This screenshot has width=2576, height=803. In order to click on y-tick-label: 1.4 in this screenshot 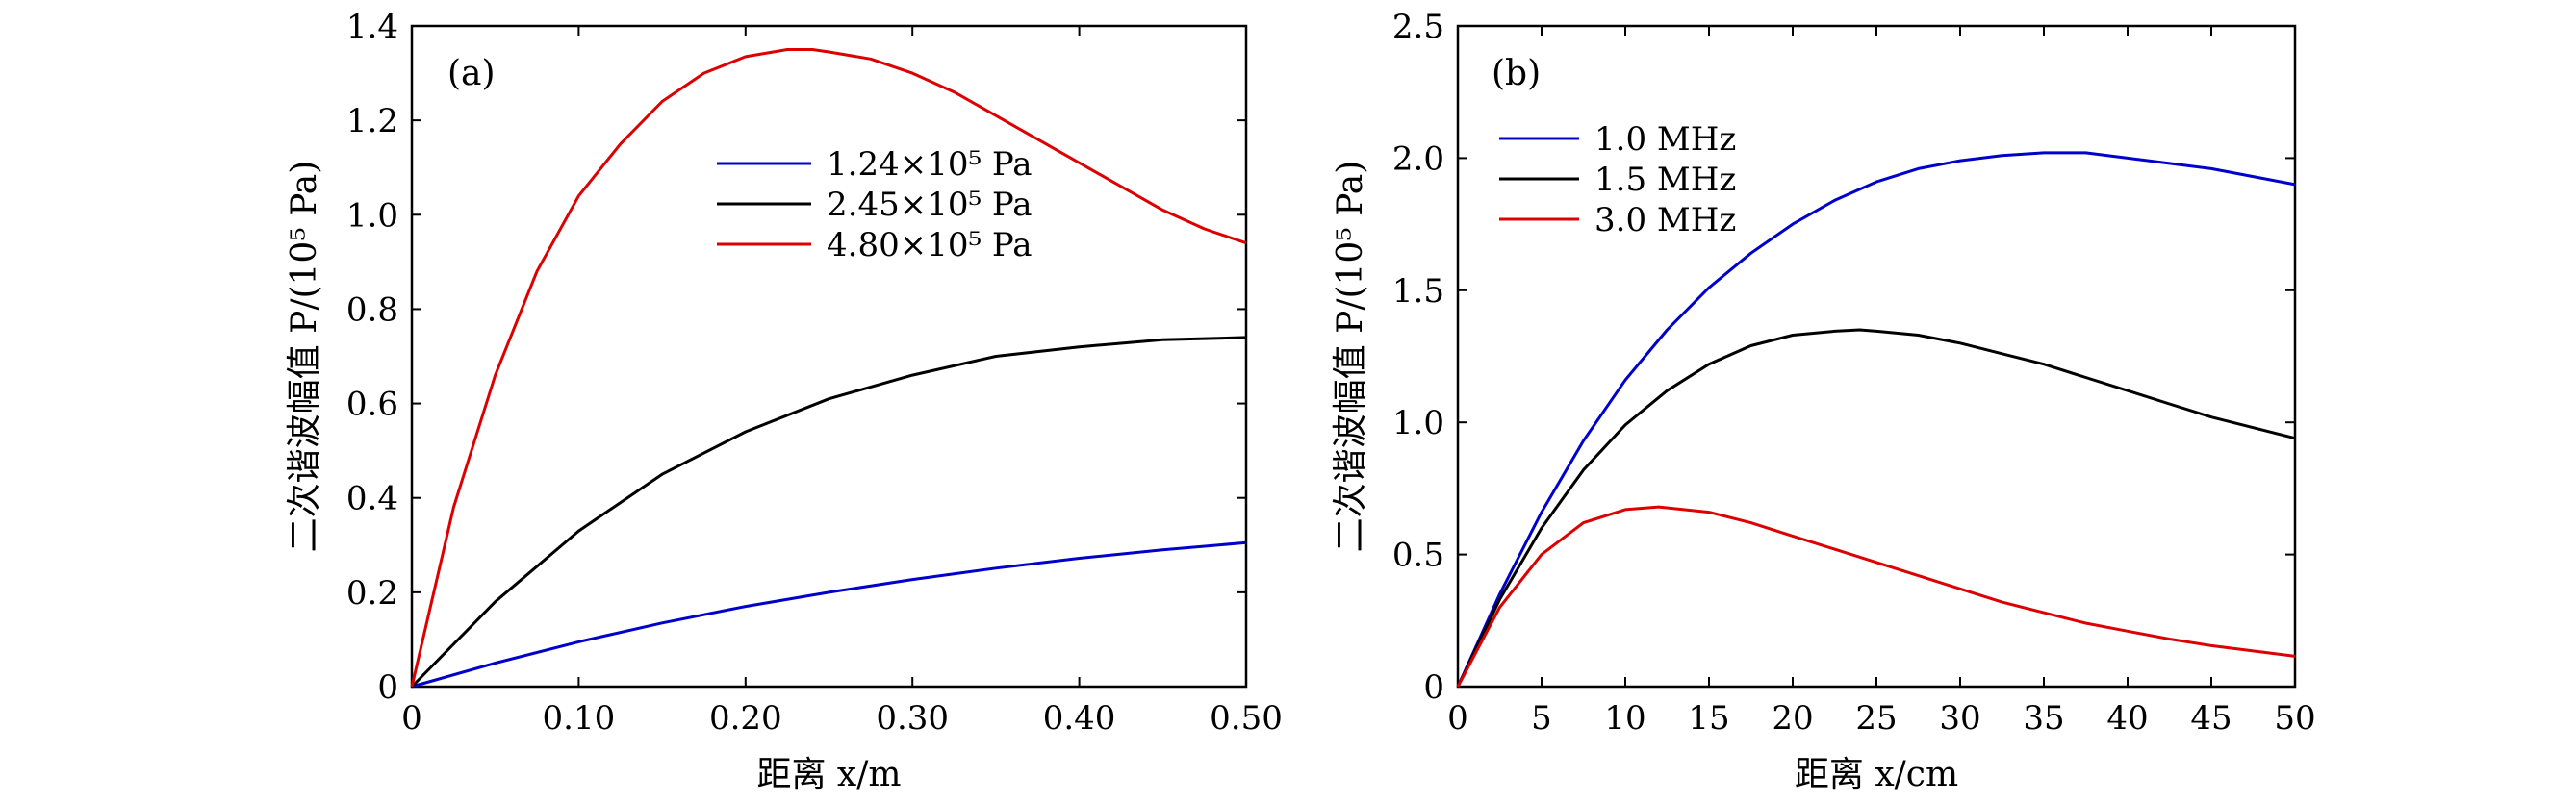, I will do `click(372, 27)`.